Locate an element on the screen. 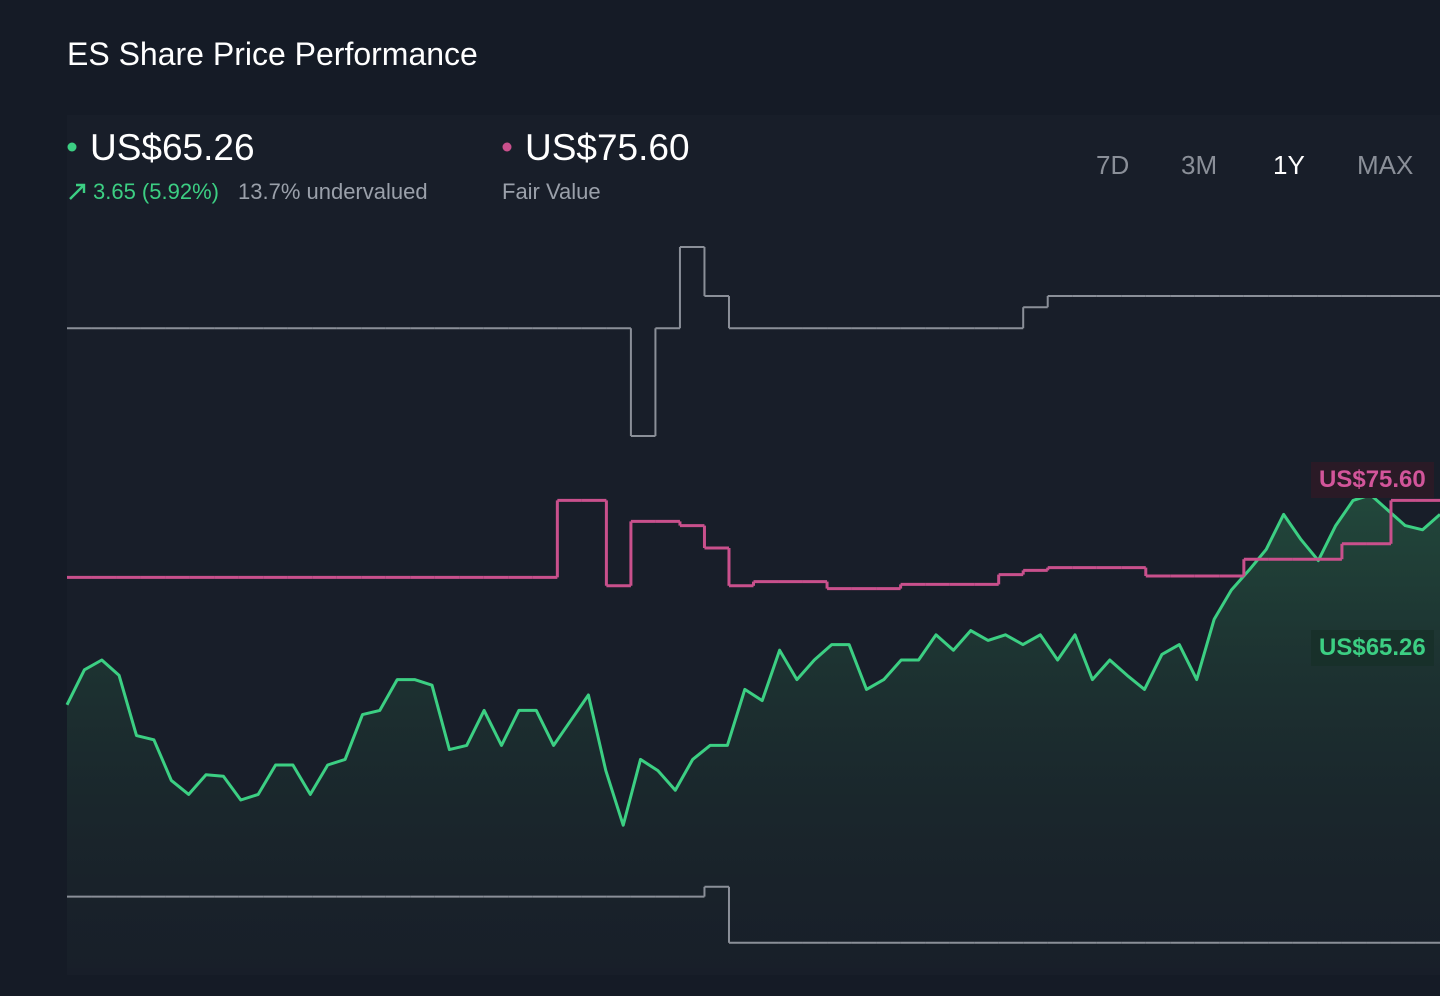  price-tag: US$65.26 is located at coordinates (1372, 648).